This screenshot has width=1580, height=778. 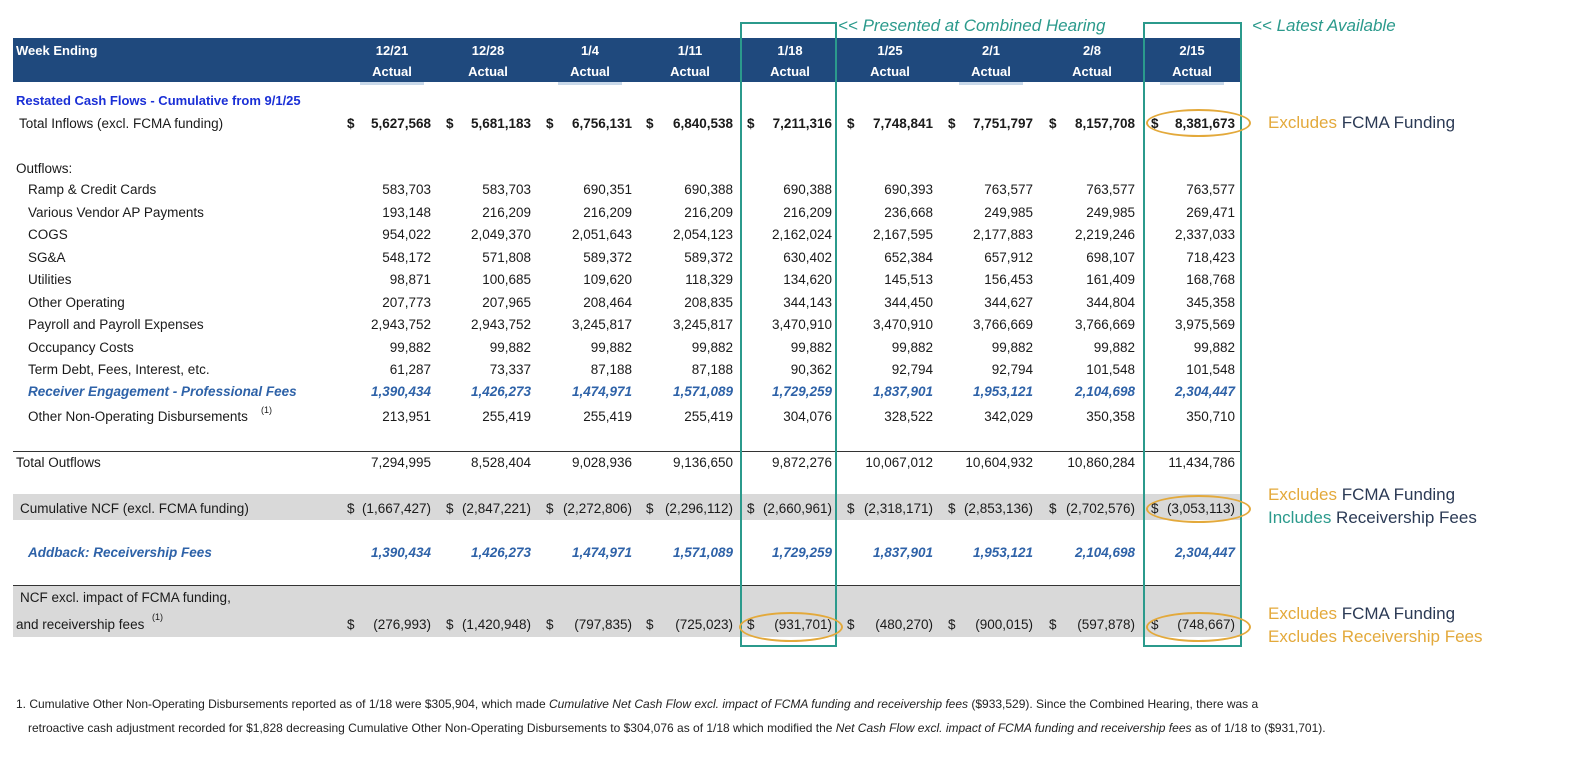 What do you see at coordinates (406, 234) in the screenshot?
I see `value-cell: 954,022` at bounding box center [406, 234].